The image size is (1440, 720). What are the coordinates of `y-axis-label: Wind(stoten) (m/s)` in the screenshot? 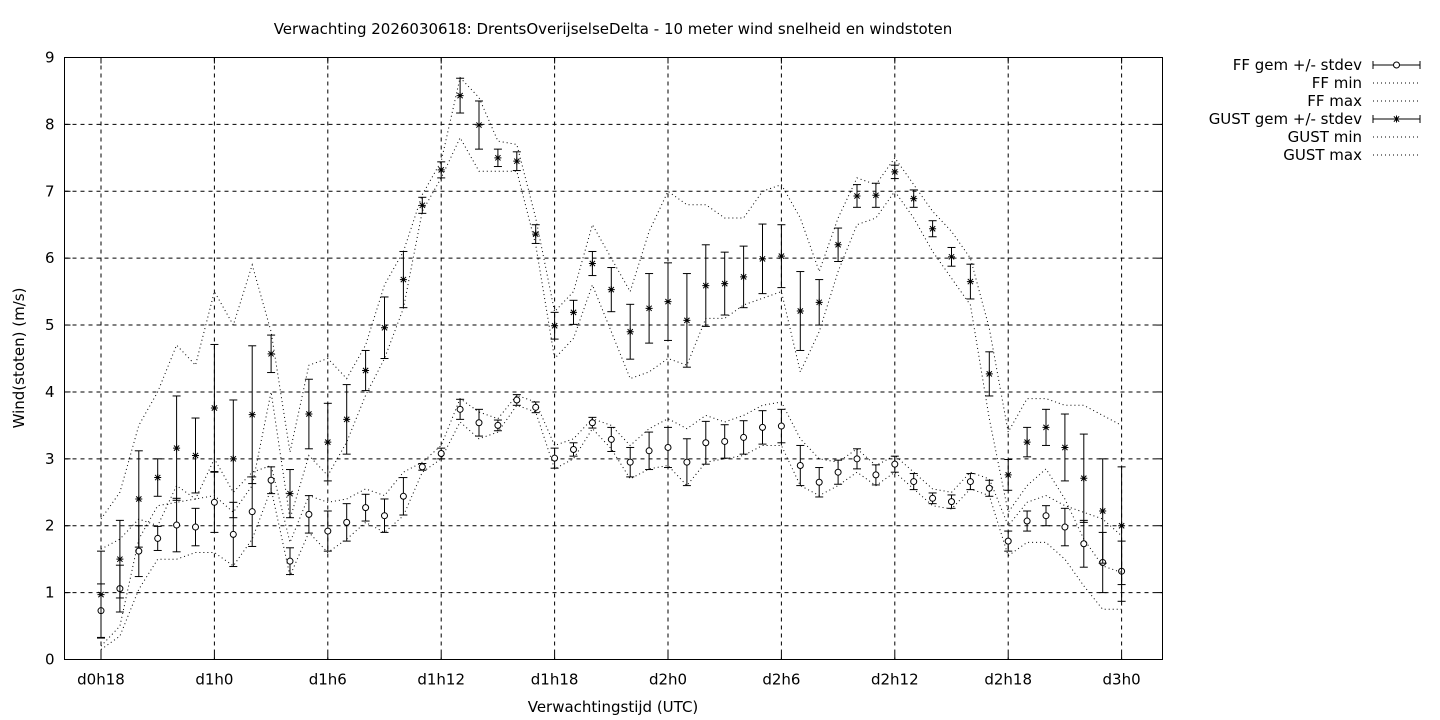 It's located at (19, 358).